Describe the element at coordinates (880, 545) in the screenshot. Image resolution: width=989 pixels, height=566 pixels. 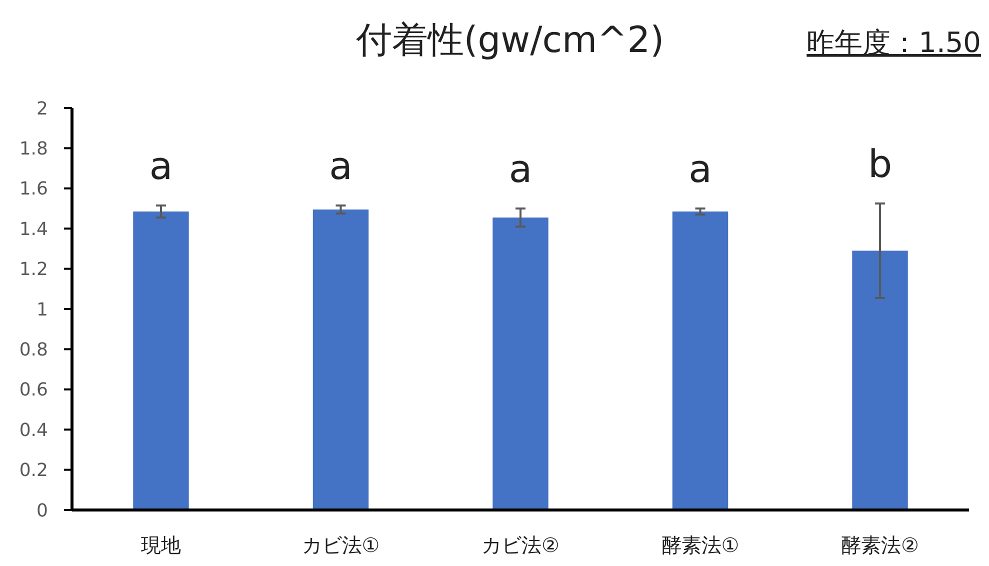
I see `x-tick-label: 酵素法②` at that location.